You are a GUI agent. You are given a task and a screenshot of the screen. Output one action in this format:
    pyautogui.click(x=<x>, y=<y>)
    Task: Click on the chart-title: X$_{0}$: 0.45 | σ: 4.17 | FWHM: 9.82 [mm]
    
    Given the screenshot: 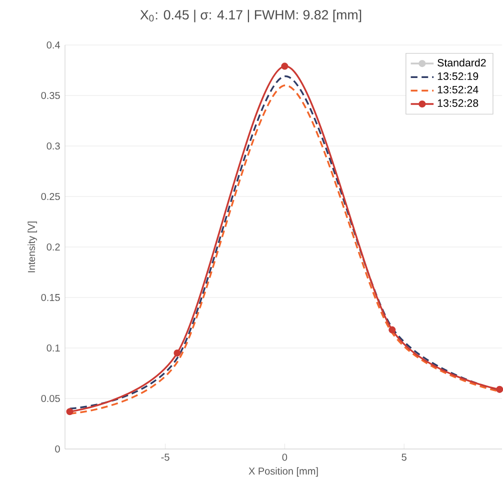 What is the action you would take?
    pyautogui.click(x=251, y=16)
    